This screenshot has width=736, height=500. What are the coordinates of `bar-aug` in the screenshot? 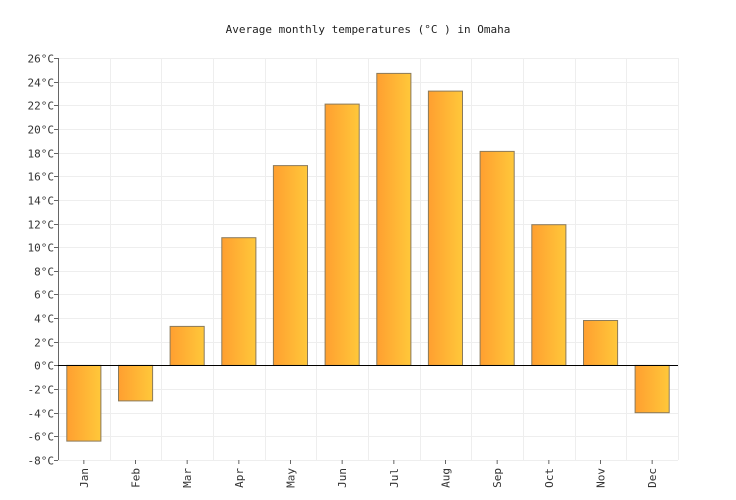 It's located at (445, 228).